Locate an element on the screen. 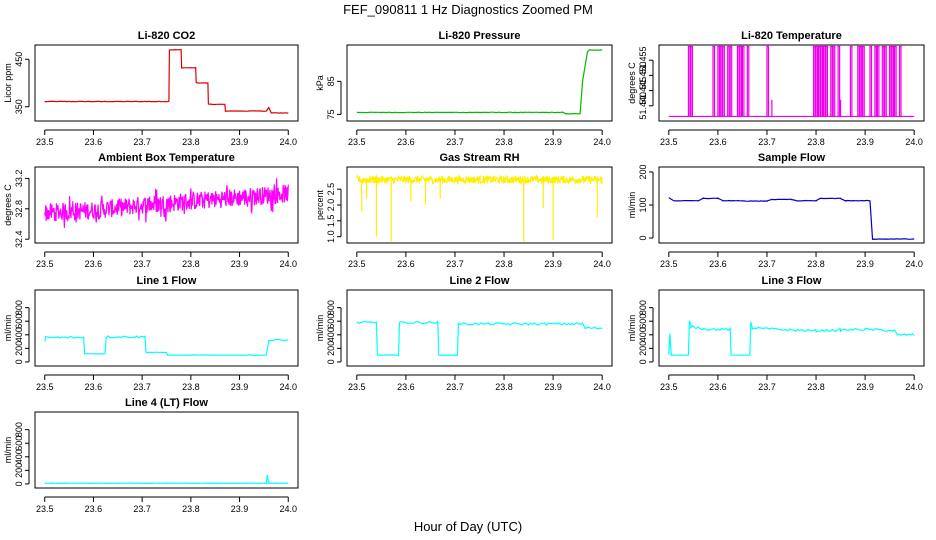  y-tick-label: 450 is located at coordinates (19, 59).